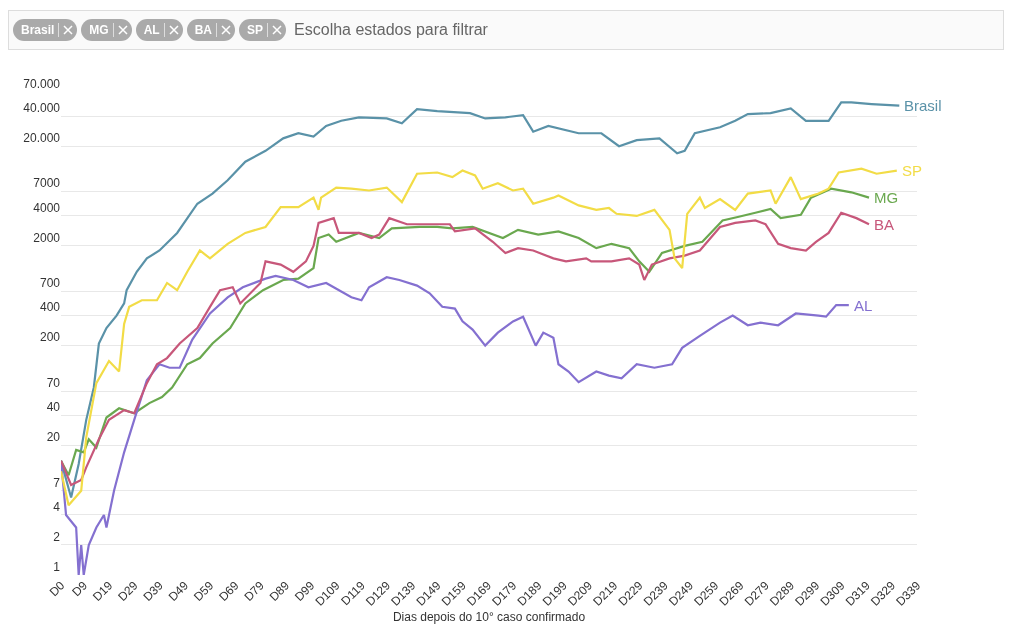  Describe the element at coordinates (489, 616) in the screenshot. I see `x-axis-title: Dias depois do 10° caso confirmado` at that location.